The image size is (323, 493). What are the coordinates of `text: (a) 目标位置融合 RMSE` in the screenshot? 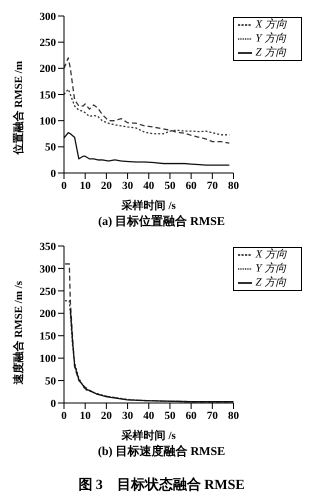 It's located at (161, 221).